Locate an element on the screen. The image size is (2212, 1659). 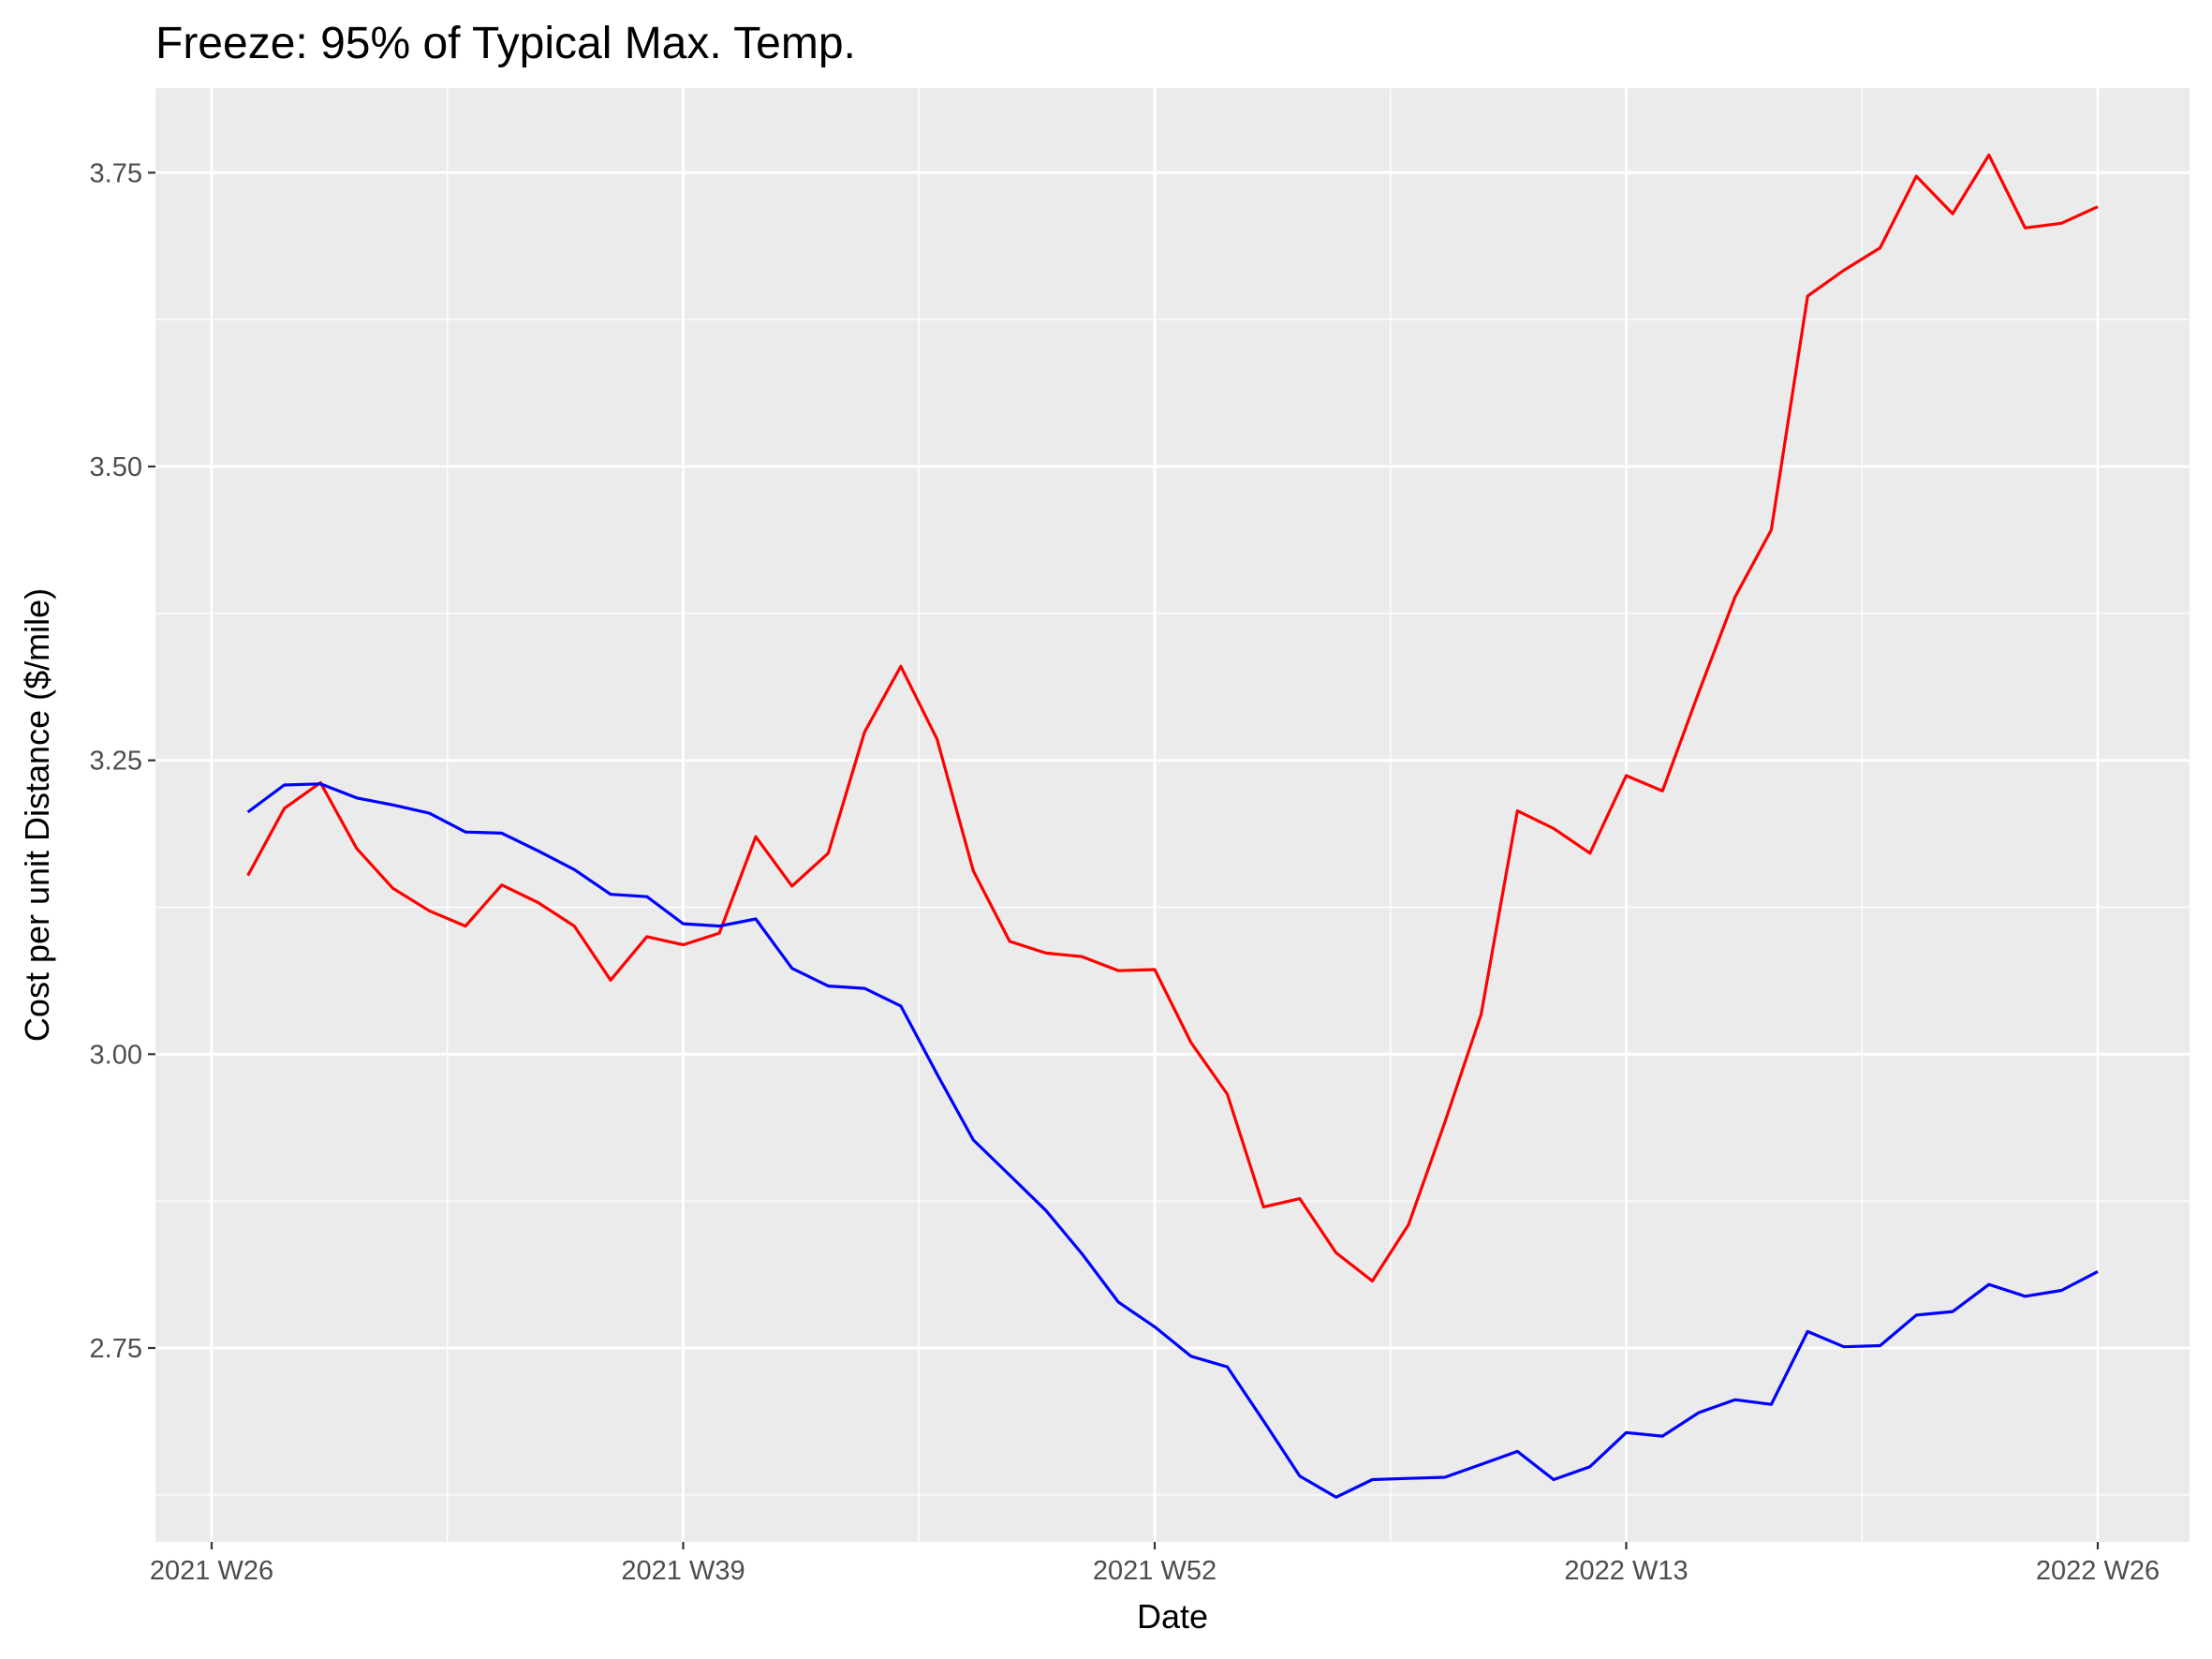
x-tick-label: 2021 W26 is located at coordinates (212, 1571).